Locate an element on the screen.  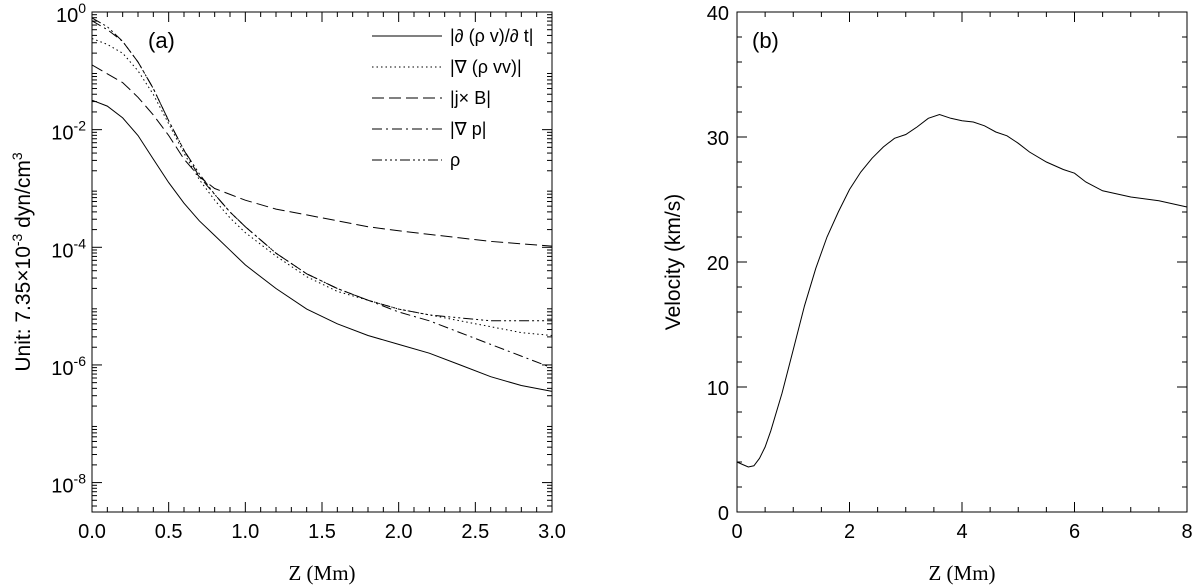
panel-b-y-tick-label: 30 is located at coordinates (718, 139).